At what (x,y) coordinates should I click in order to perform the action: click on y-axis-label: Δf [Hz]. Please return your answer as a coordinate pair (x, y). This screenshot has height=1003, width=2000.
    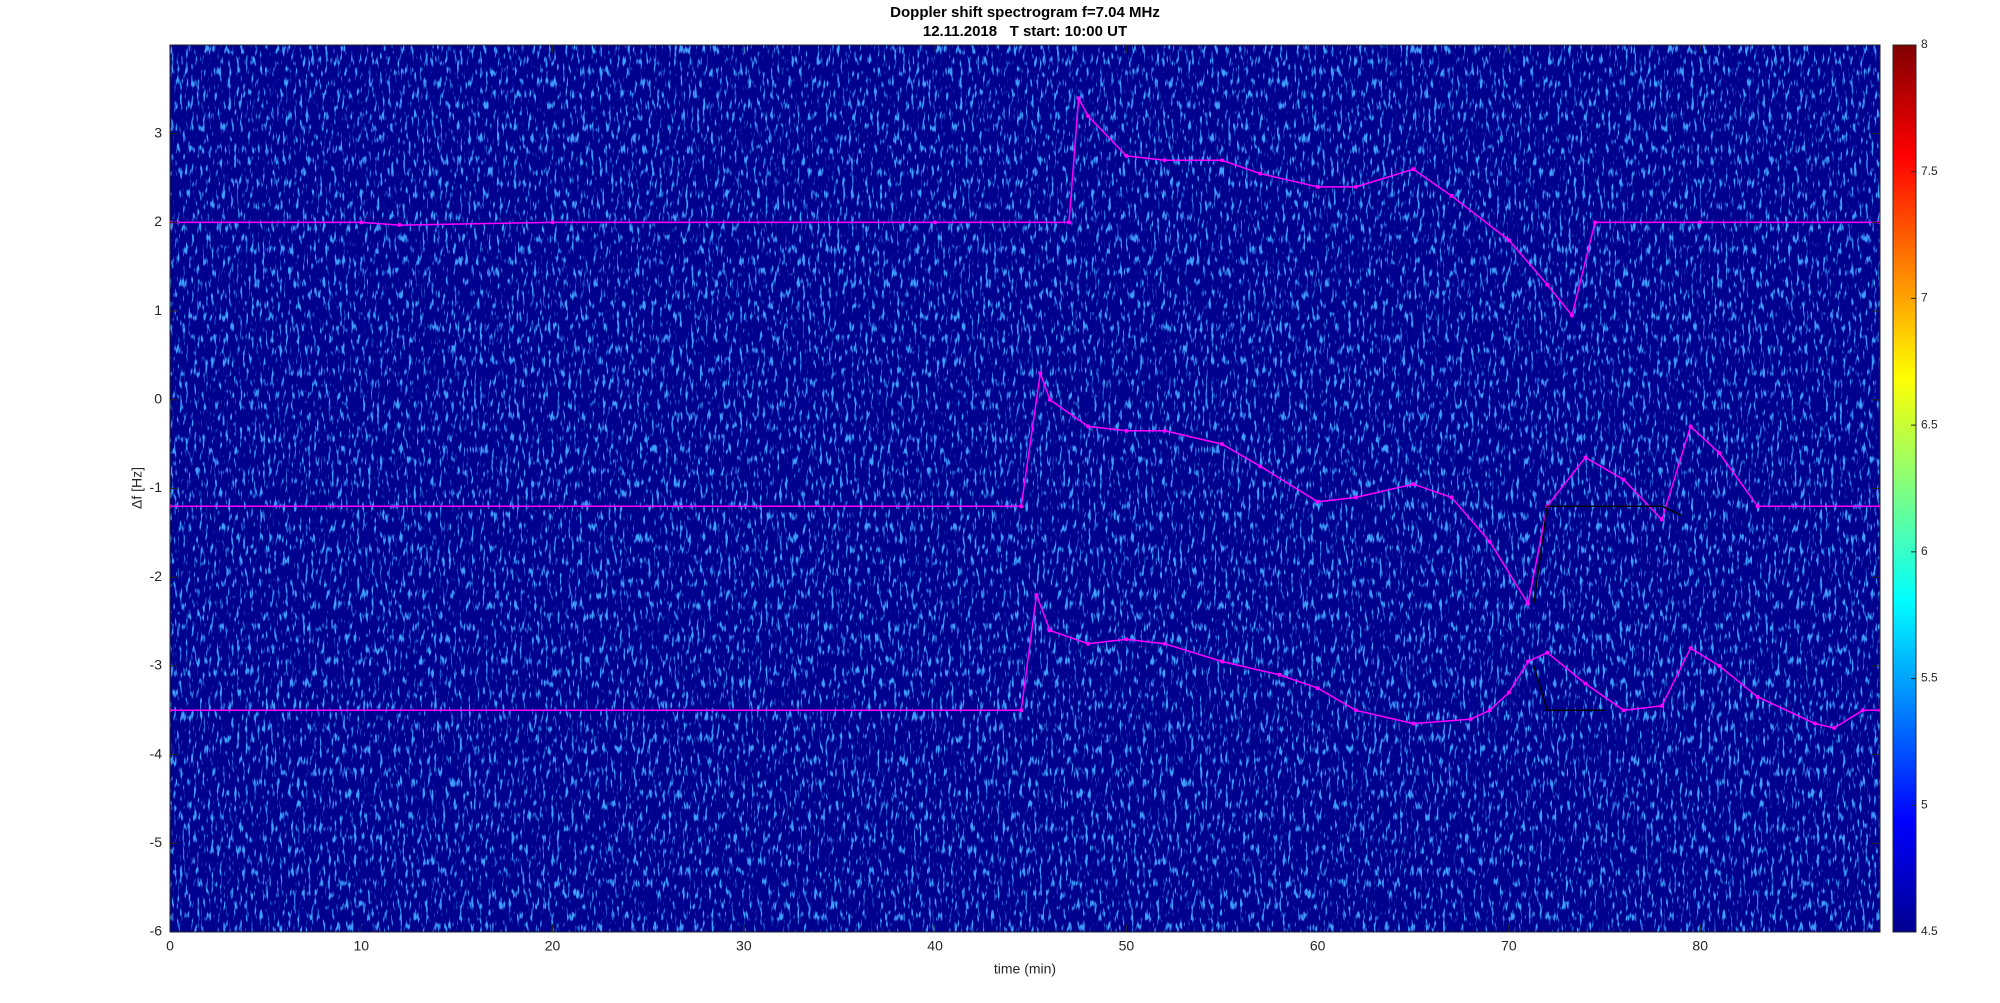
    Looking at the image, I should click on (137, 488).